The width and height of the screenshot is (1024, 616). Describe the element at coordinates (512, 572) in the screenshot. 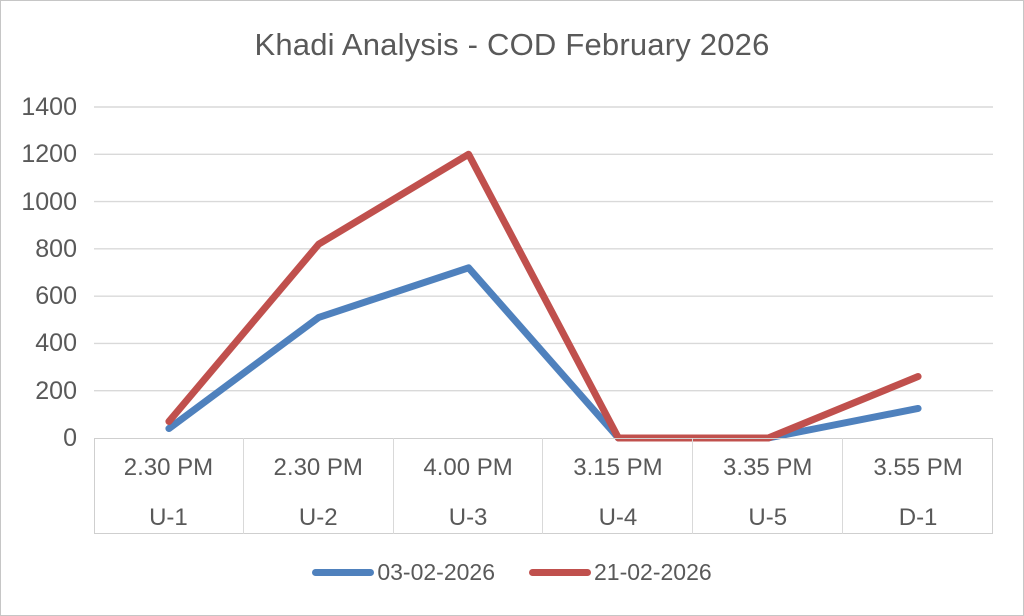

I see `legend: 03-02-2026 21-02-2026` at that location.